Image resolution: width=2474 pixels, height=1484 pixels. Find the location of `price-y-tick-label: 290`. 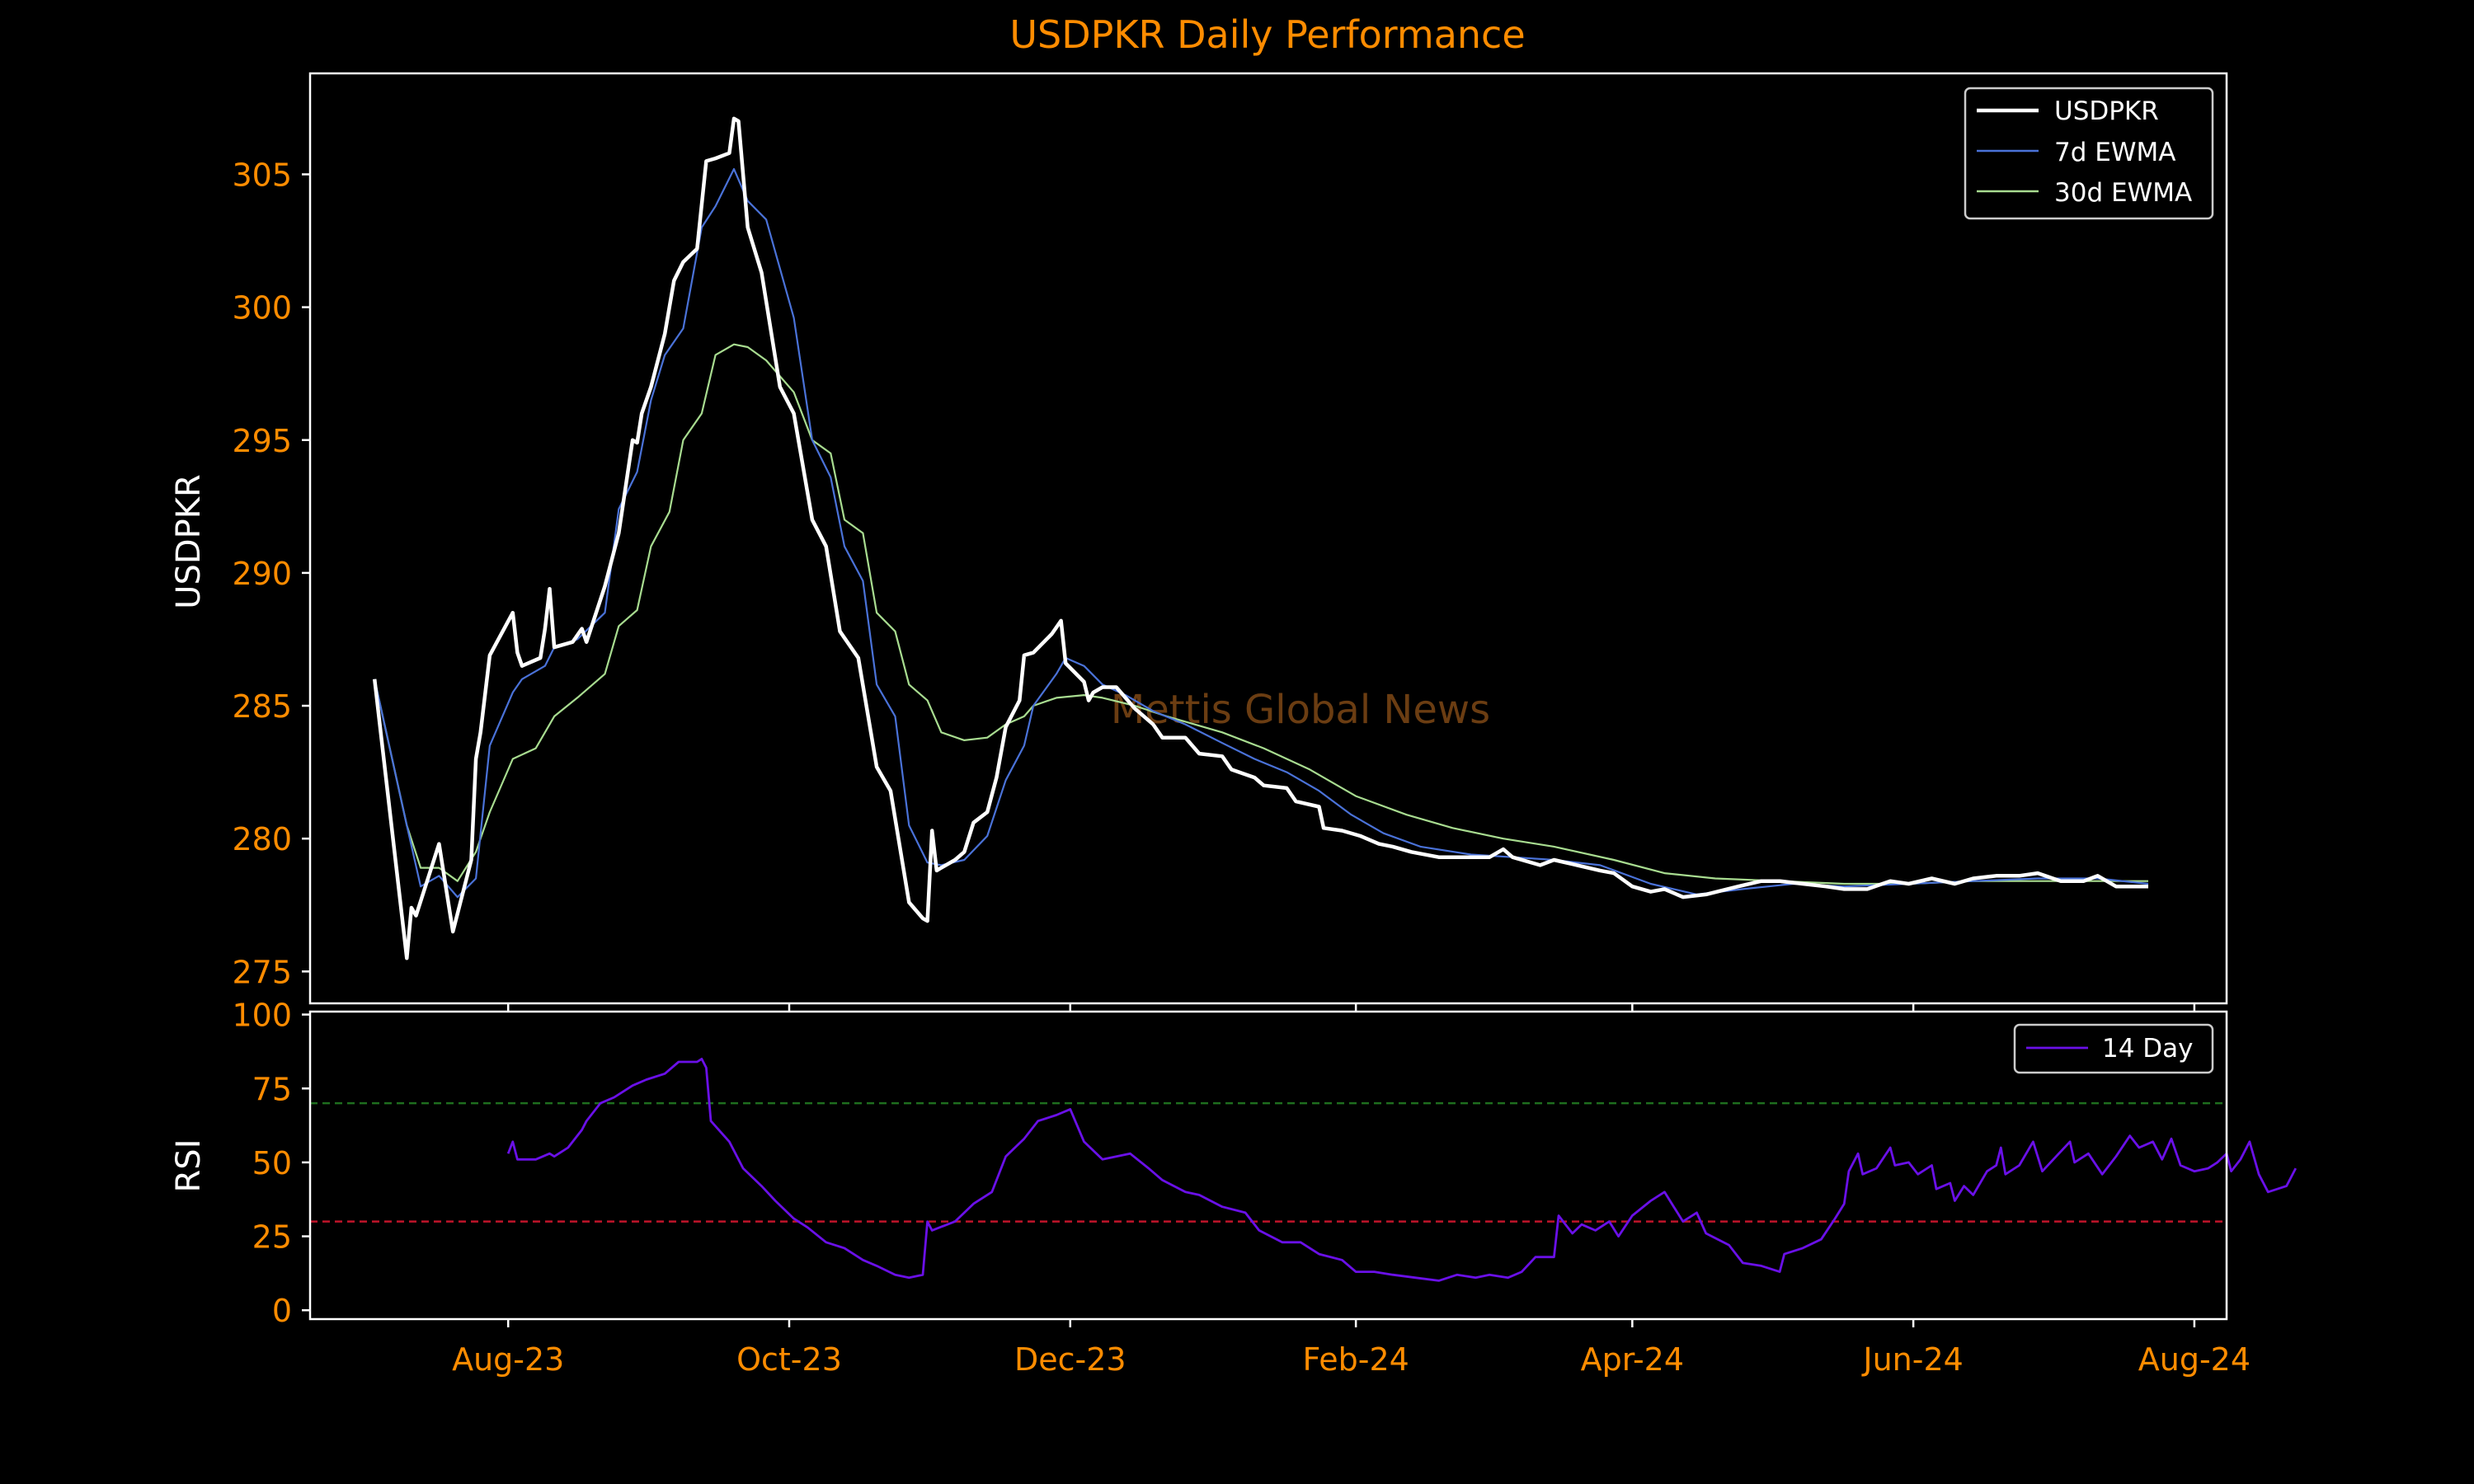

price-y-tick-label: 290 is located at coordinates (262, 574).